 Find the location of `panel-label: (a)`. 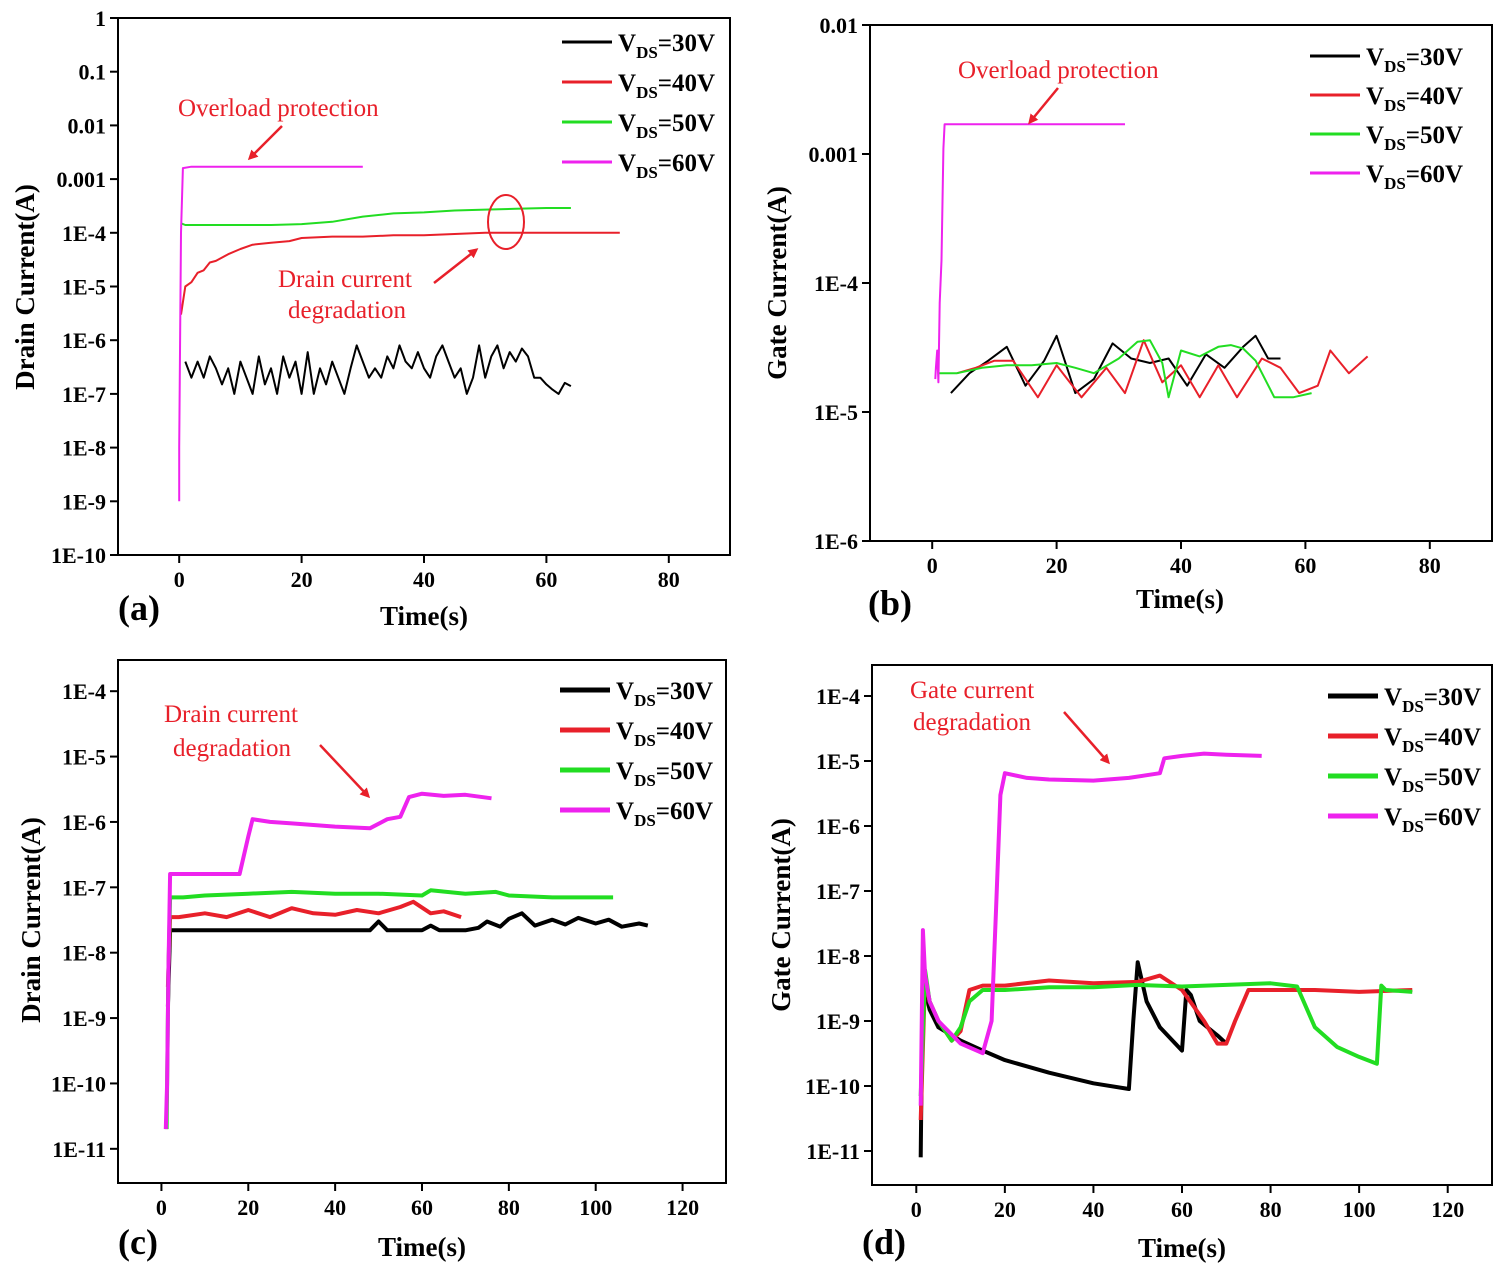

panel-label: (a) is located at coordinates (139, 608).